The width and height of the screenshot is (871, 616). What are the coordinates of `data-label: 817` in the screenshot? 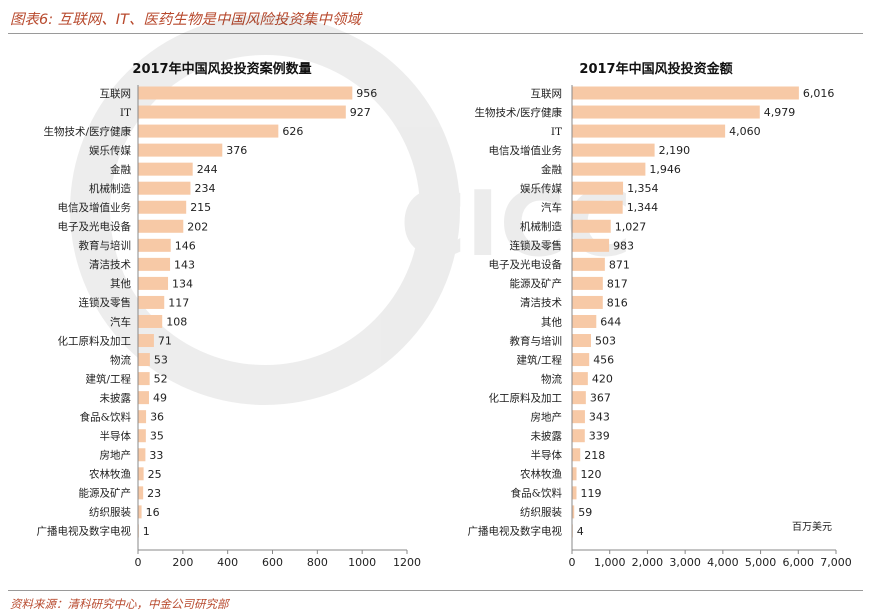 It's located at (617, 283).